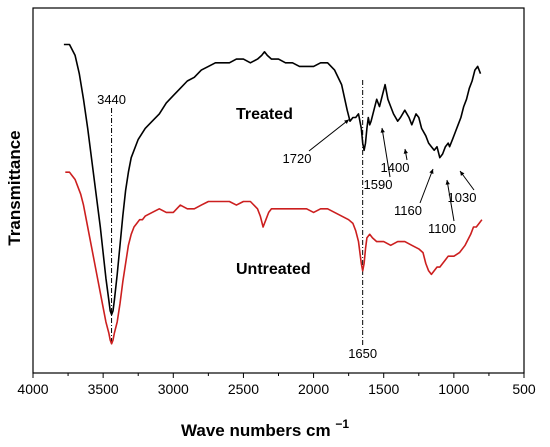 Image resolution: width=550 pixels, height=447 pixels. Describe the element at coordinates (111, 99) in the screenshot. I see `annotation-label-3440: 3440` at that location.